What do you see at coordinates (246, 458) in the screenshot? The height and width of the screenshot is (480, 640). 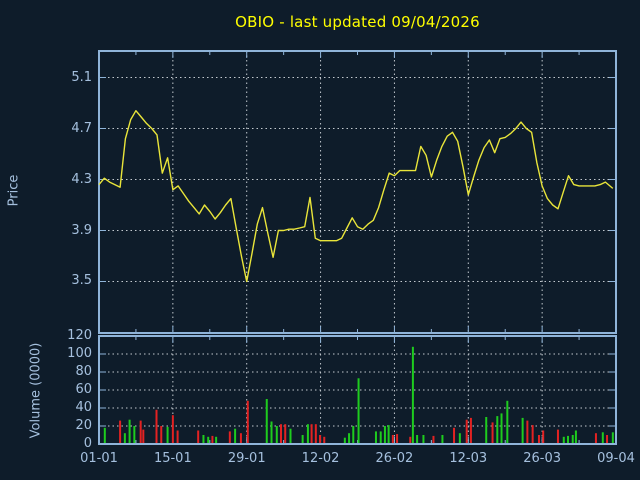 I see `x-tick-label: 29-01` at bounding box center [246, 458].